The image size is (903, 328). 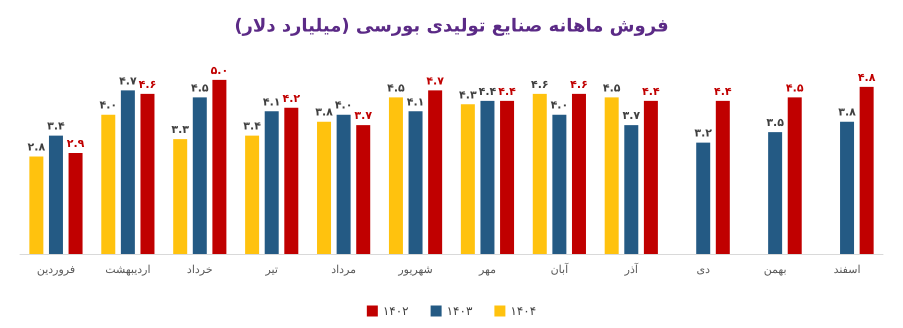 What do you see at coordinates (199, 269) in the screenshot?
I see `x-tick-label: خرداد` at bounding box center [199, 269].